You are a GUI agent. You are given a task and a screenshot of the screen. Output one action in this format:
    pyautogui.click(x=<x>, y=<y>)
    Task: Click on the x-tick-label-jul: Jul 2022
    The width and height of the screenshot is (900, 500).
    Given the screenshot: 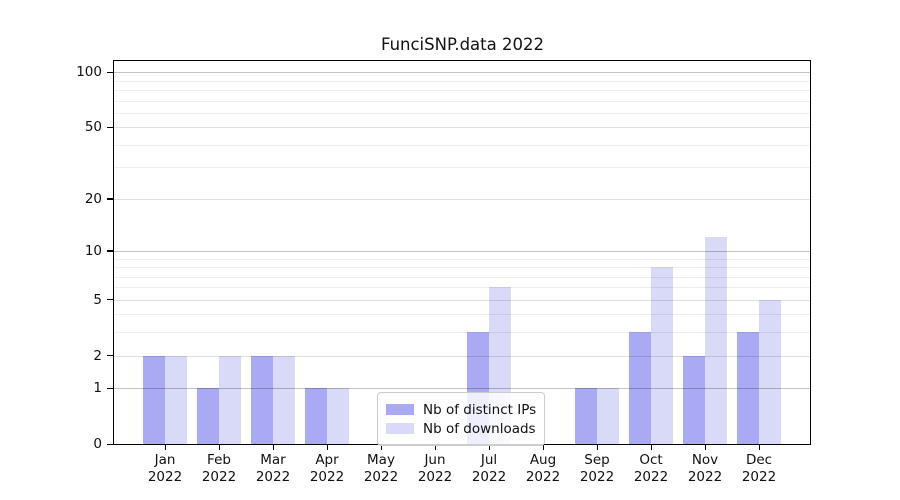 What is the action you would take?
    pyautogui.click(x=489, y=469)
    